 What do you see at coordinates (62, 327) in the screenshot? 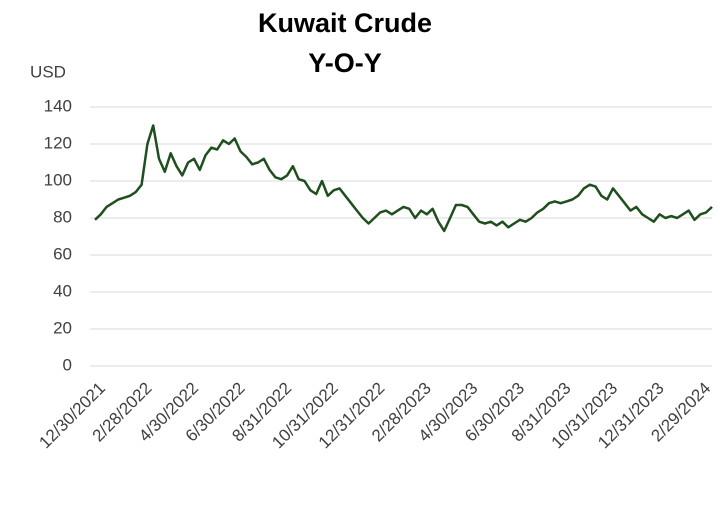
I see `y-tick-label: 20` at bounding box center [62, 327].